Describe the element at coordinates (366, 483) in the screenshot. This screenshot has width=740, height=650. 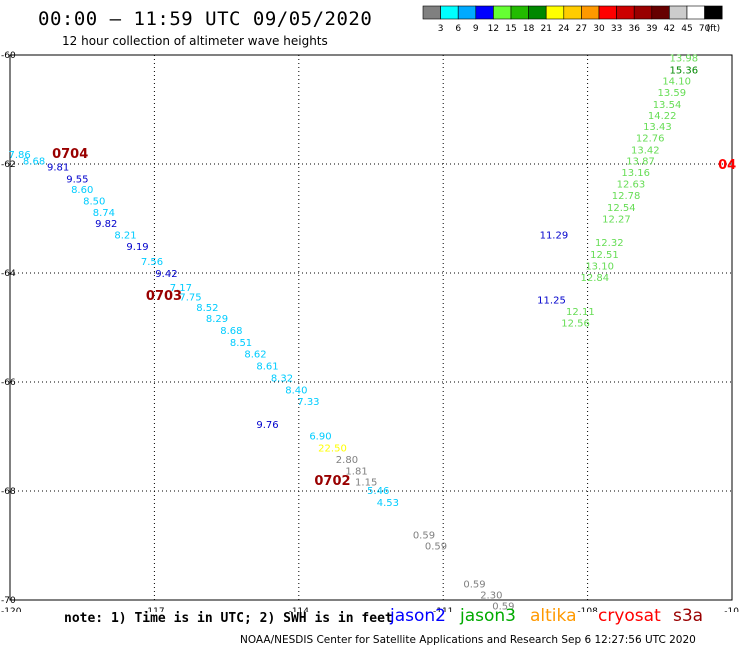
I see `wave-height-value: 1.15` at that location.